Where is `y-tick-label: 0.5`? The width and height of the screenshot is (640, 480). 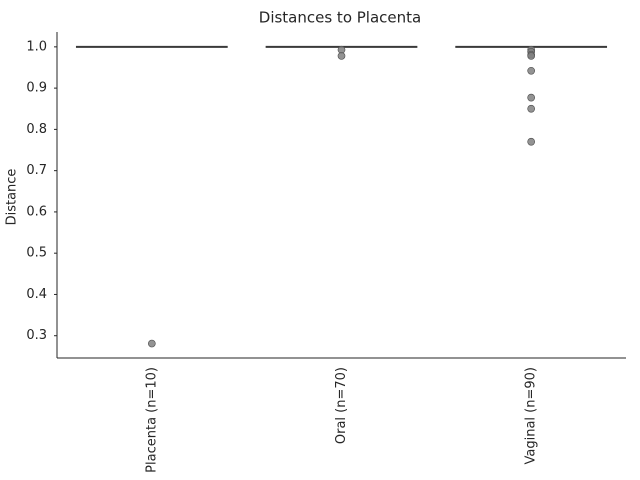
y-tick-label: 0.5 is located at coordinates (36, 253).